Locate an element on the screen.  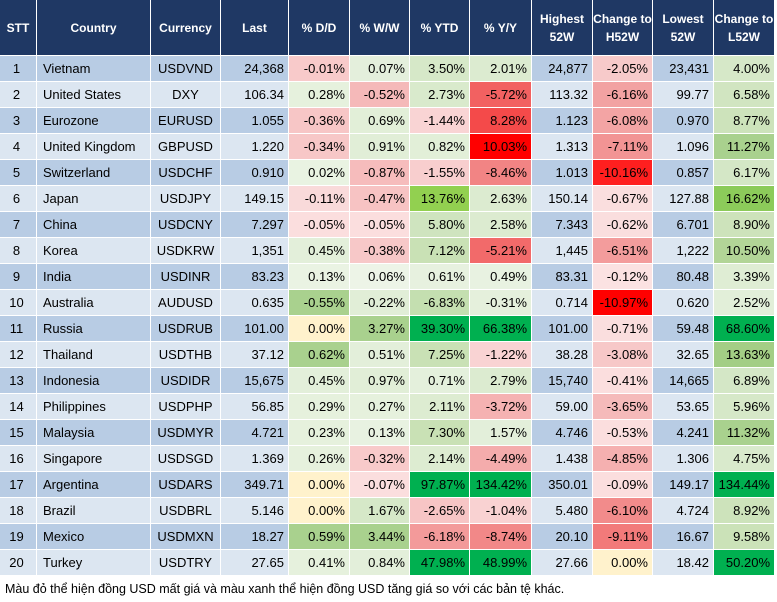
pct-ytd-cell: 39.30% is located at coordinates (440, 329).